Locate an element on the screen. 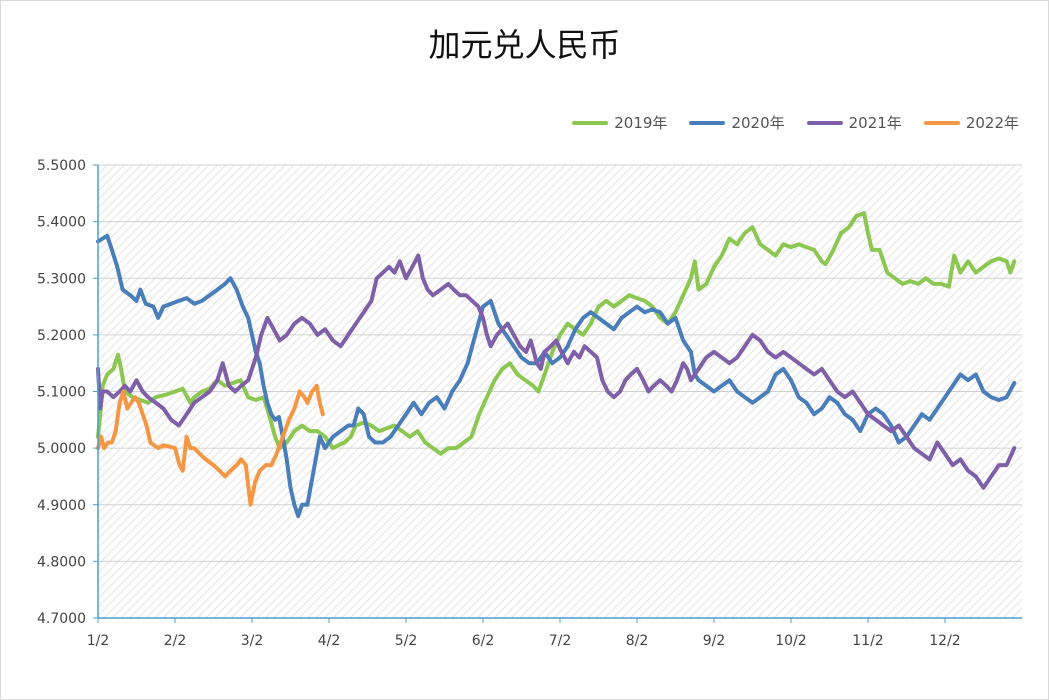 The image size is (1049, 700). x-tick-label: 5/2 is located at coordinates (406, 641).